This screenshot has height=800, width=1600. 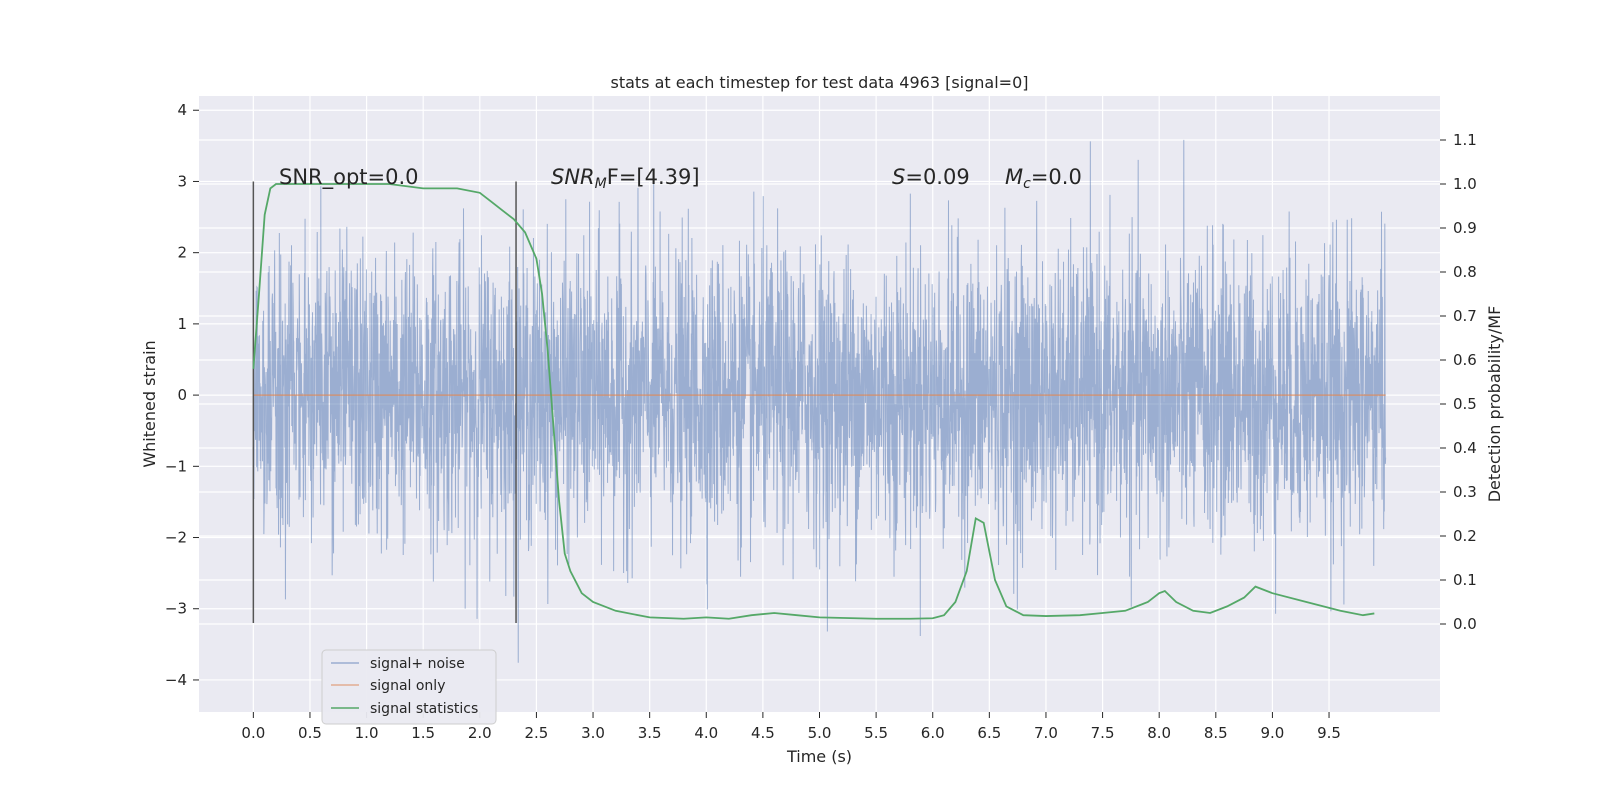 What do you see at coordinates (931, 177) in the screenshot?
I see `annotation-s: S=0.09` at bounding box center [931, 177].